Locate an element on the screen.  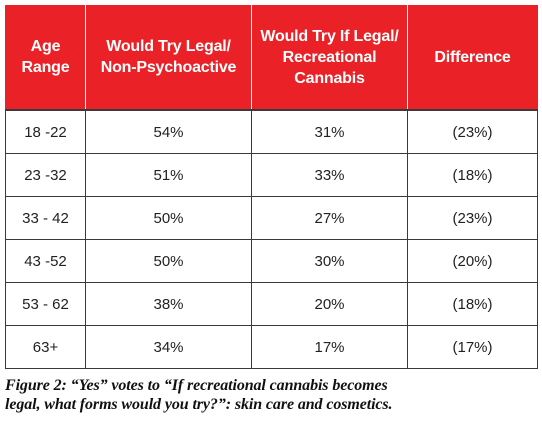
cell-age: 18 -22 is located at coordinates (45, 131).